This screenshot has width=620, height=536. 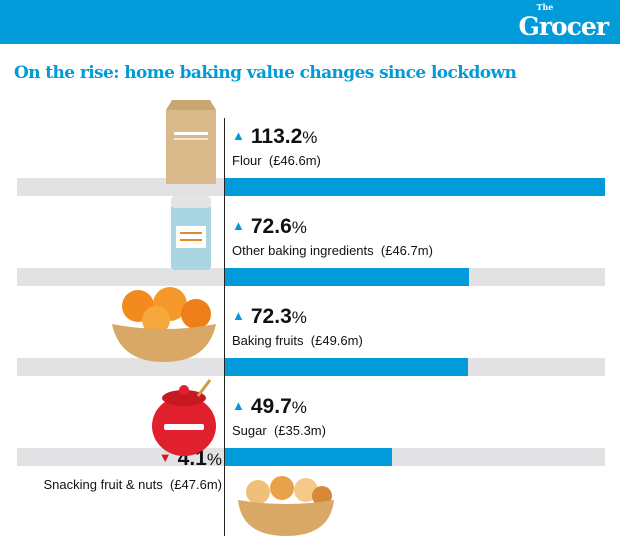 What do you see at coordinates (299, 430) in the screenshot?
I see `sales-value: (£35.3m)` at bounding box center [299, 430].